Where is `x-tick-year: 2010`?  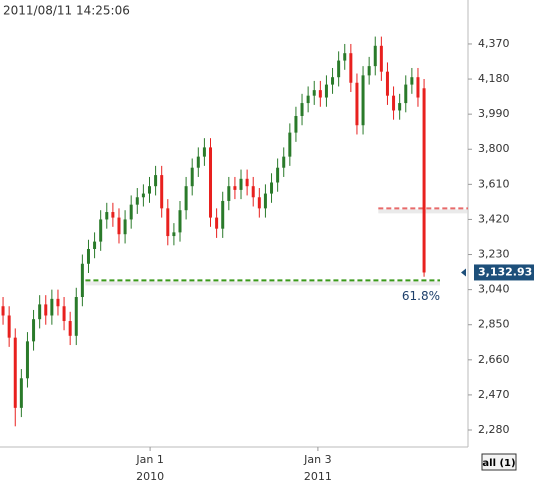 x-tick-year: 2010 is located at coordinates (150, 476).